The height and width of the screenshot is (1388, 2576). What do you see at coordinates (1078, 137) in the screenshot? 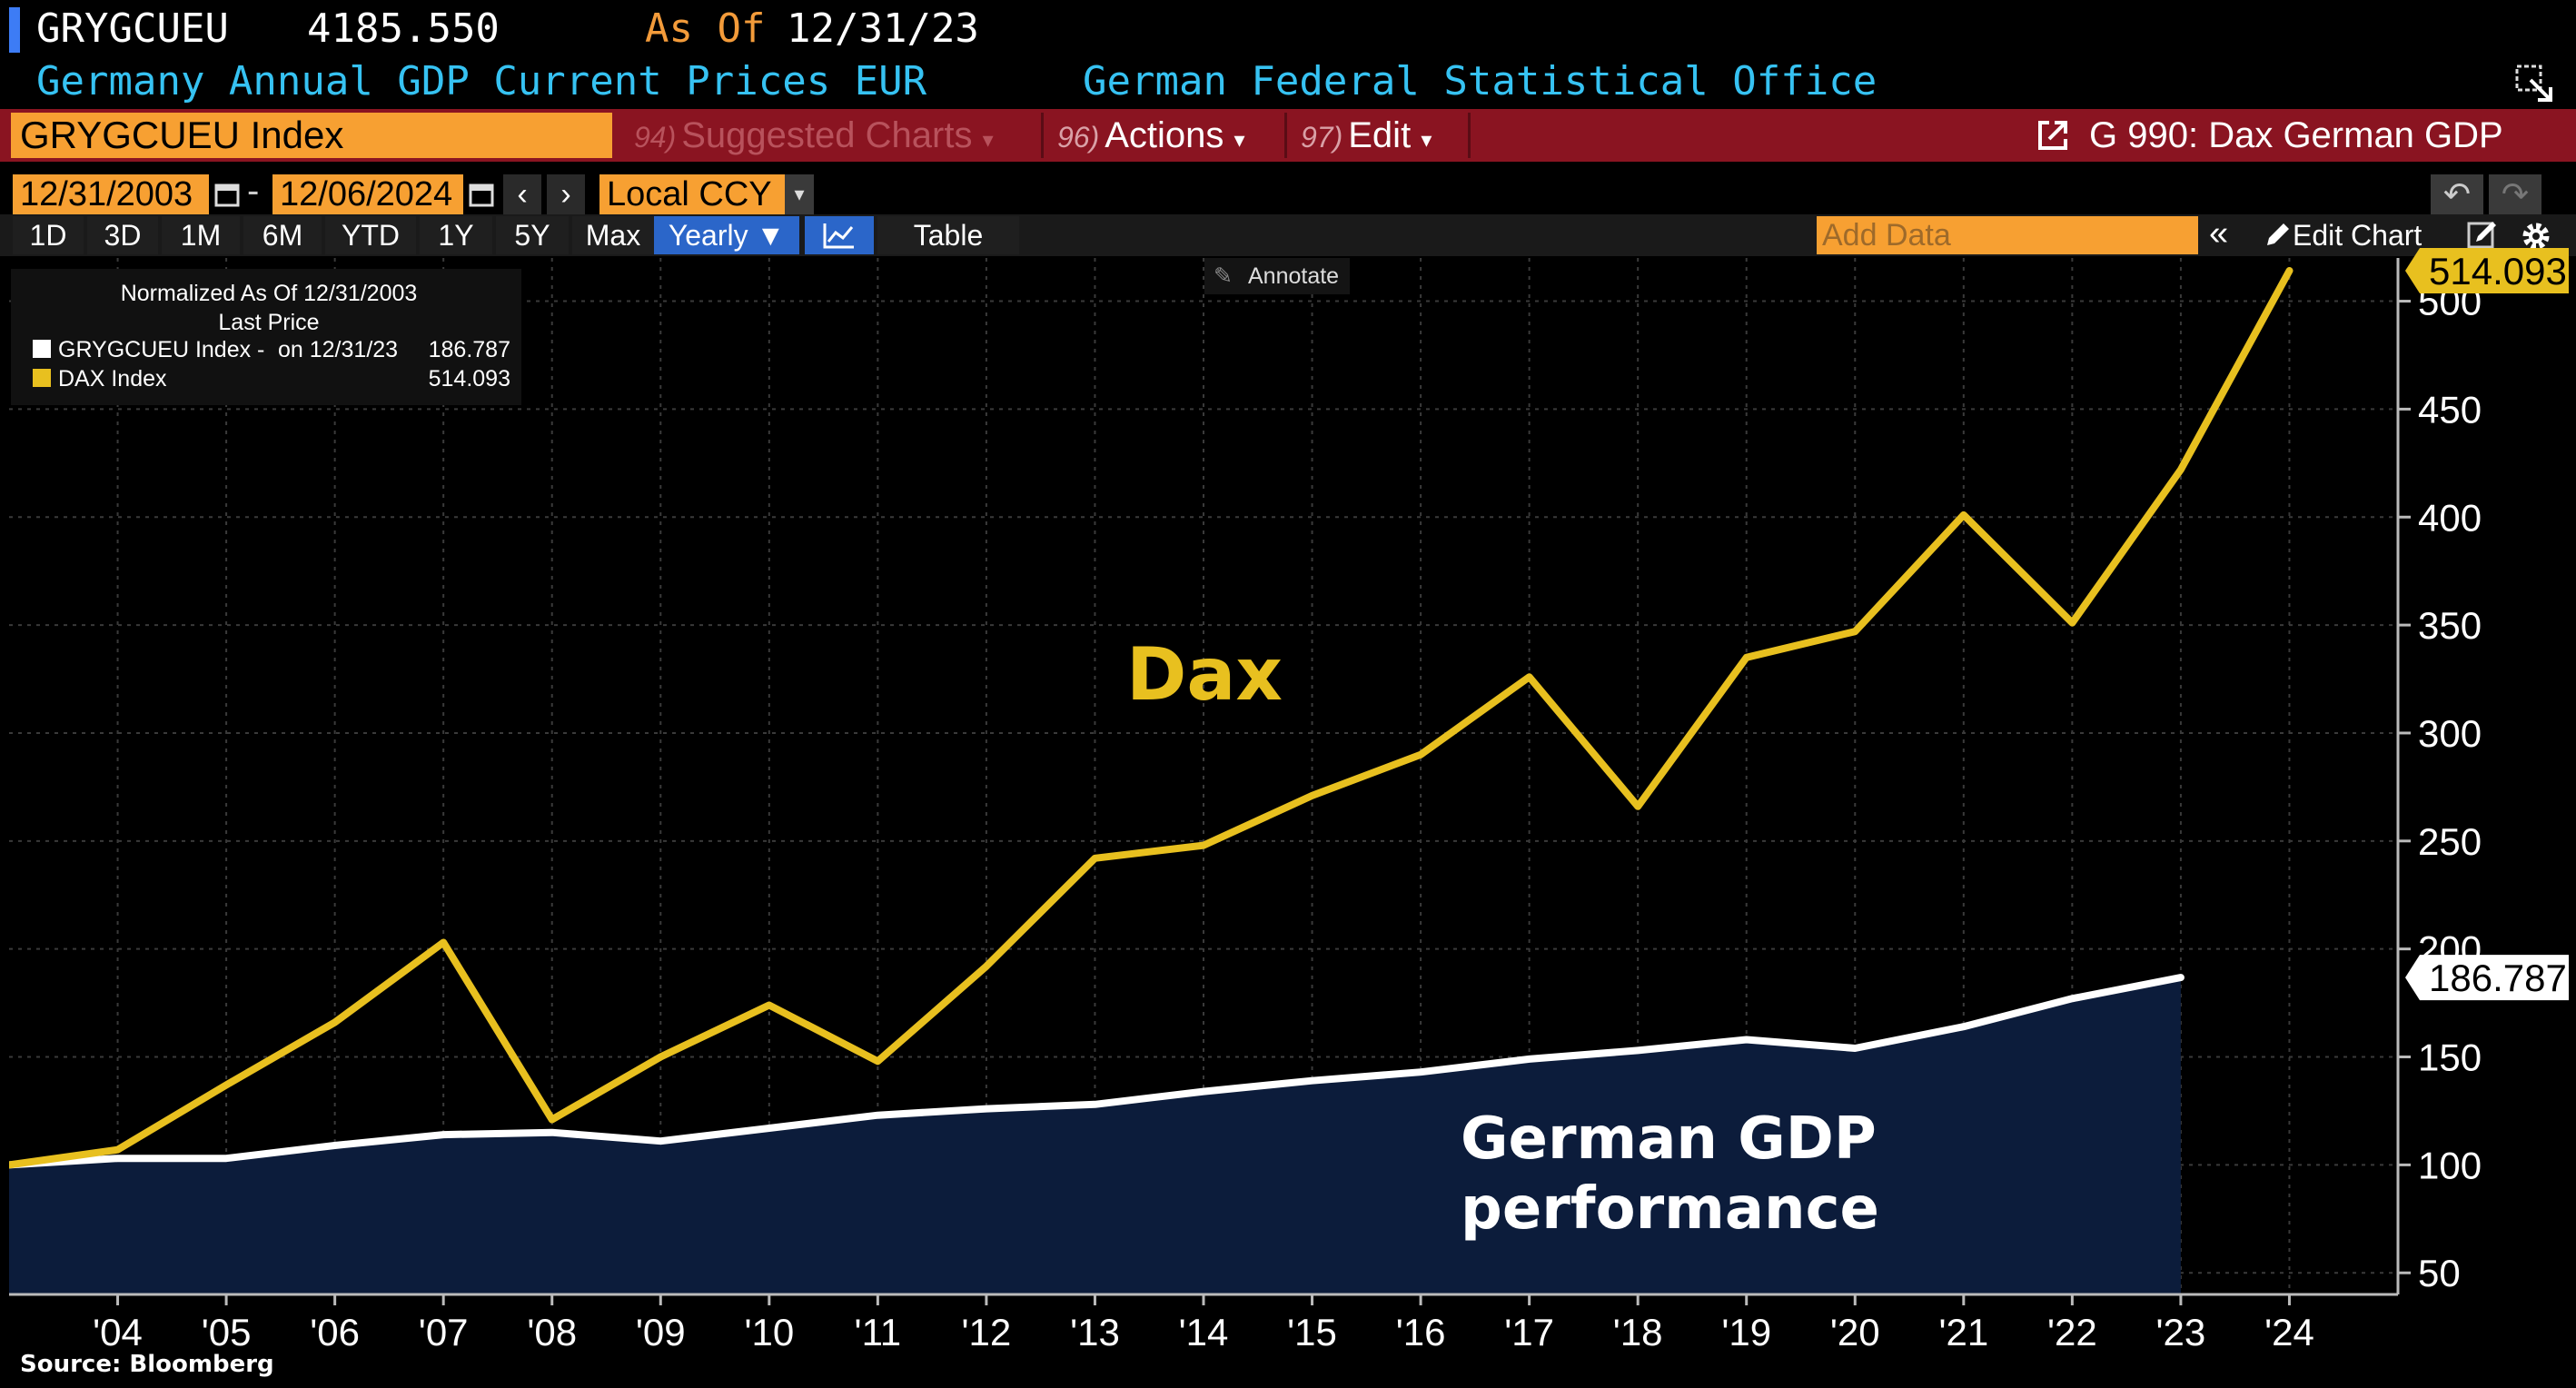
I see `actions-number: 96)` at bounding box center [1078, 137].